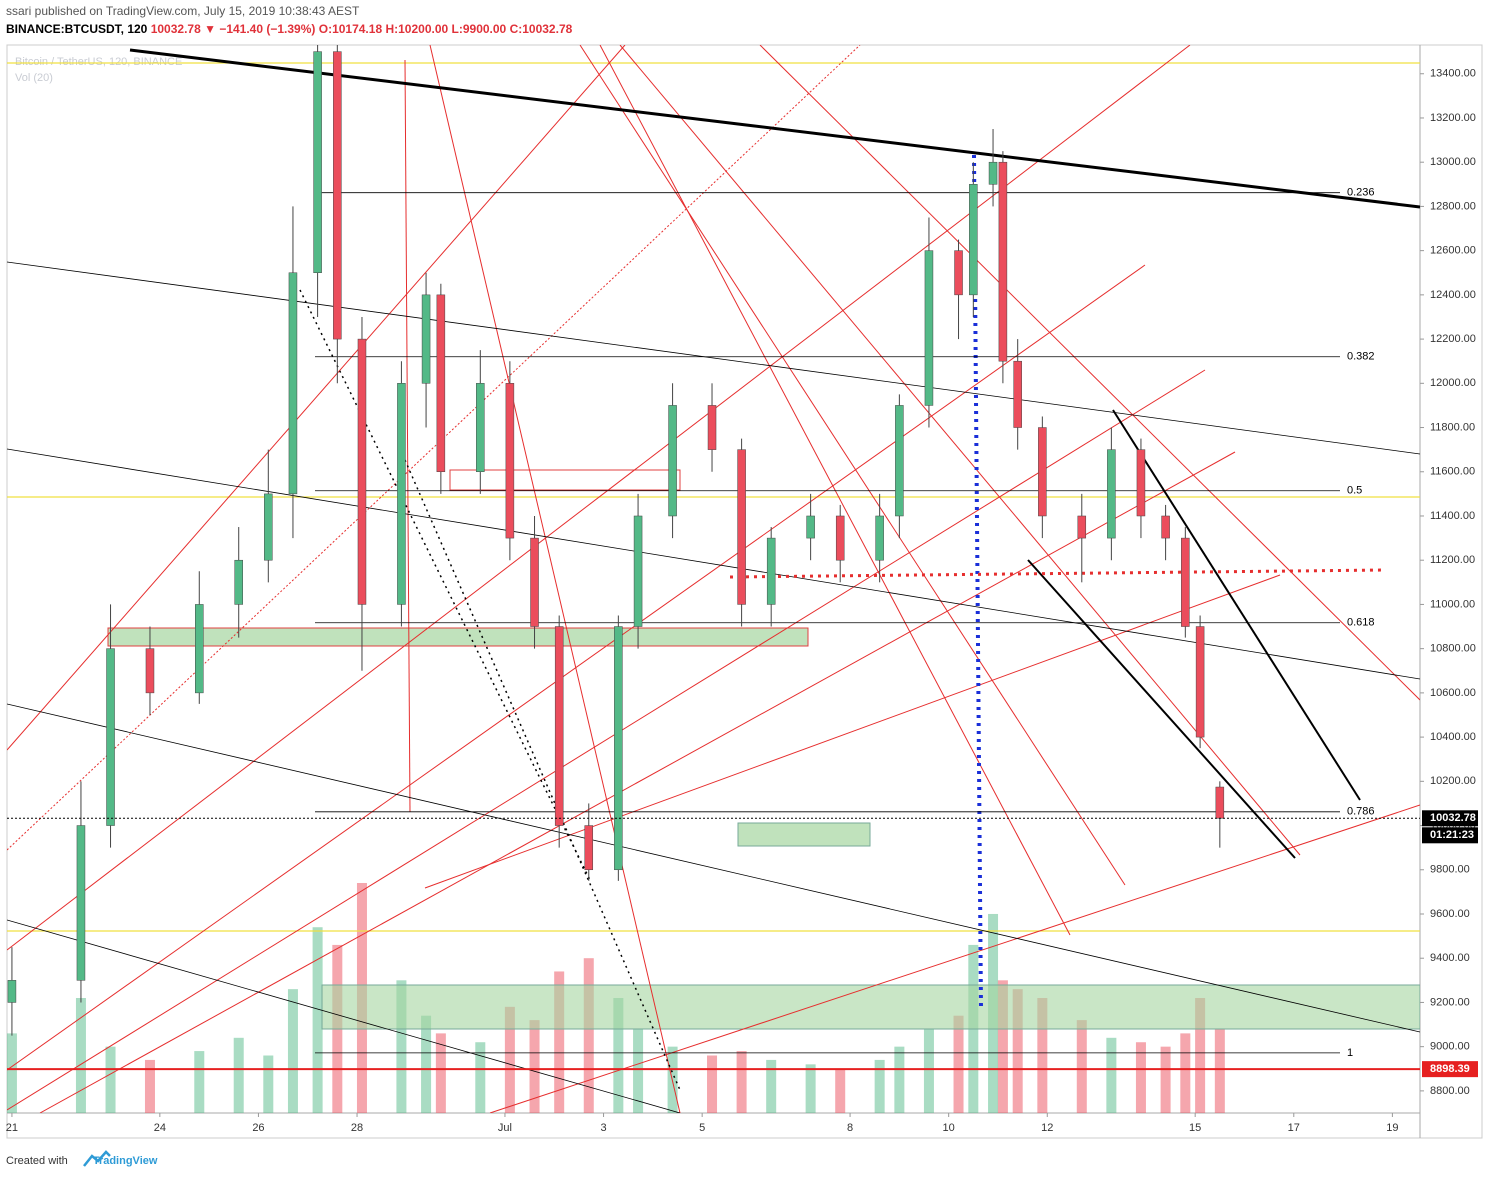 This screenshot has width=1490, height=1178. I want to click on y-tick-label: 12800.00, so click(1453, 206).